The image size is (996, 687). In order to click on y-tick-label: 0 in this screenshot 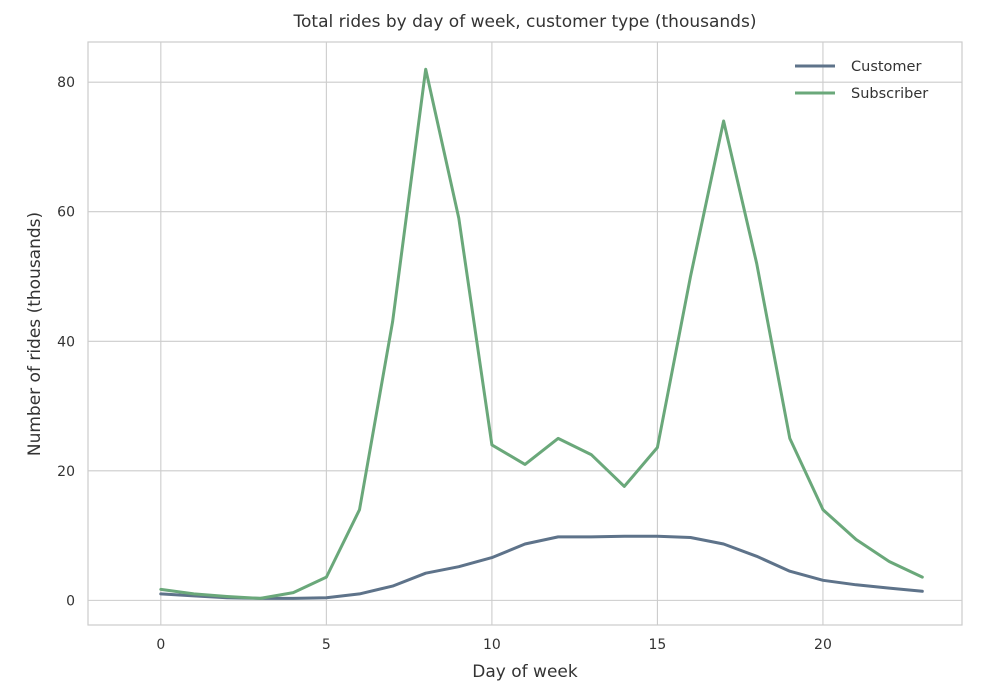, I will do `click(70, 601)`.